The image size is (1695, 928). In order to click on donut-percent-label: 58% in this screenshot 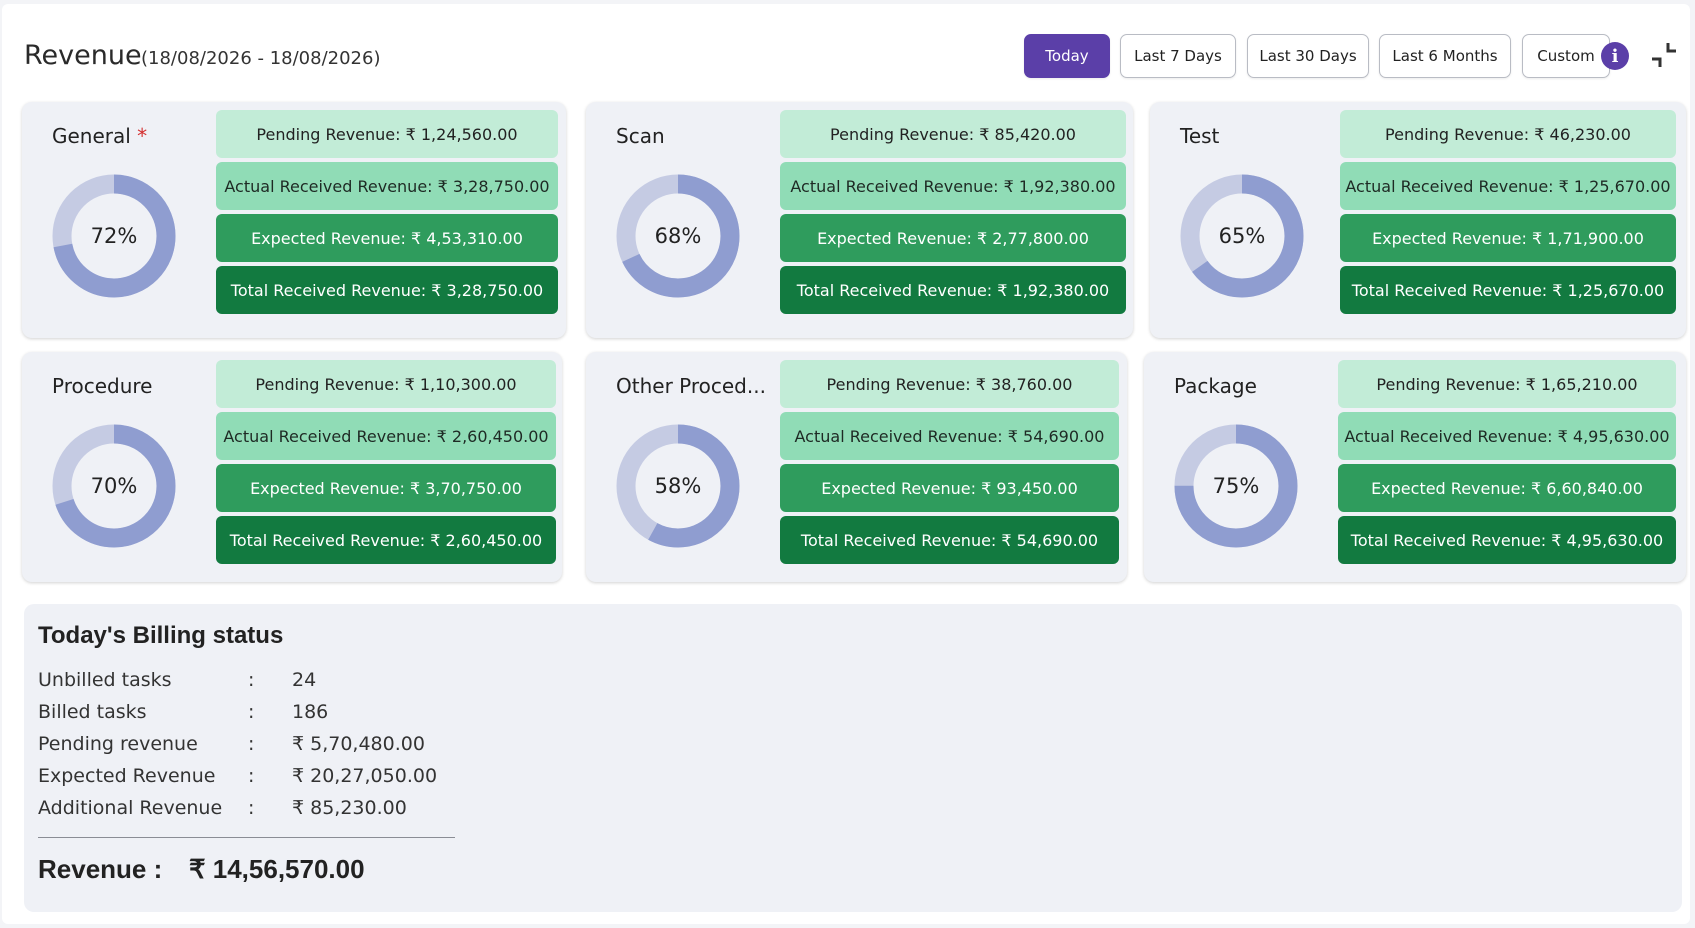, I will do `click(678, 486)`.